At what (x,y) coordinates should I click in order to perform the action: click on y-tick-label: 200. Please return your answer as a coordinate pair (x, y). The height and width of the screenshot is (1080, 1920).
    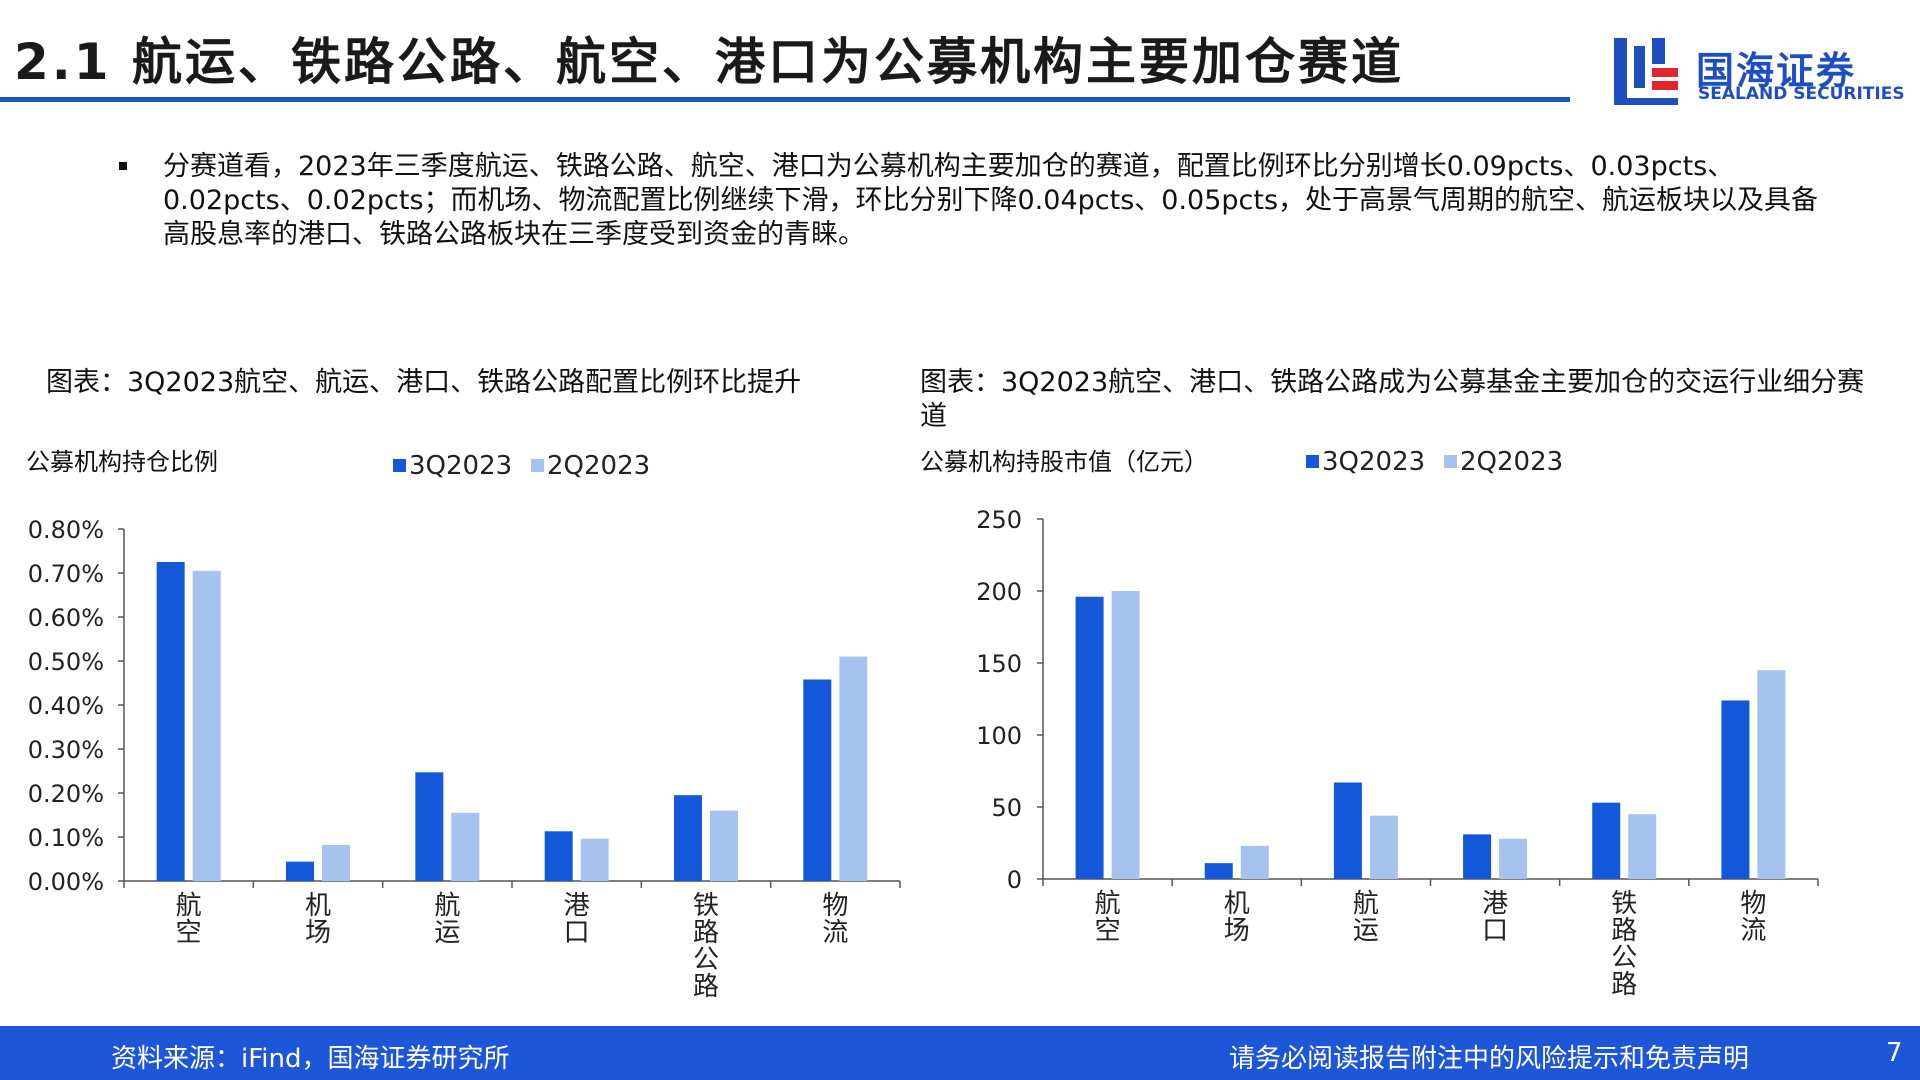
    Looking at the image, I should click on (999, 592).